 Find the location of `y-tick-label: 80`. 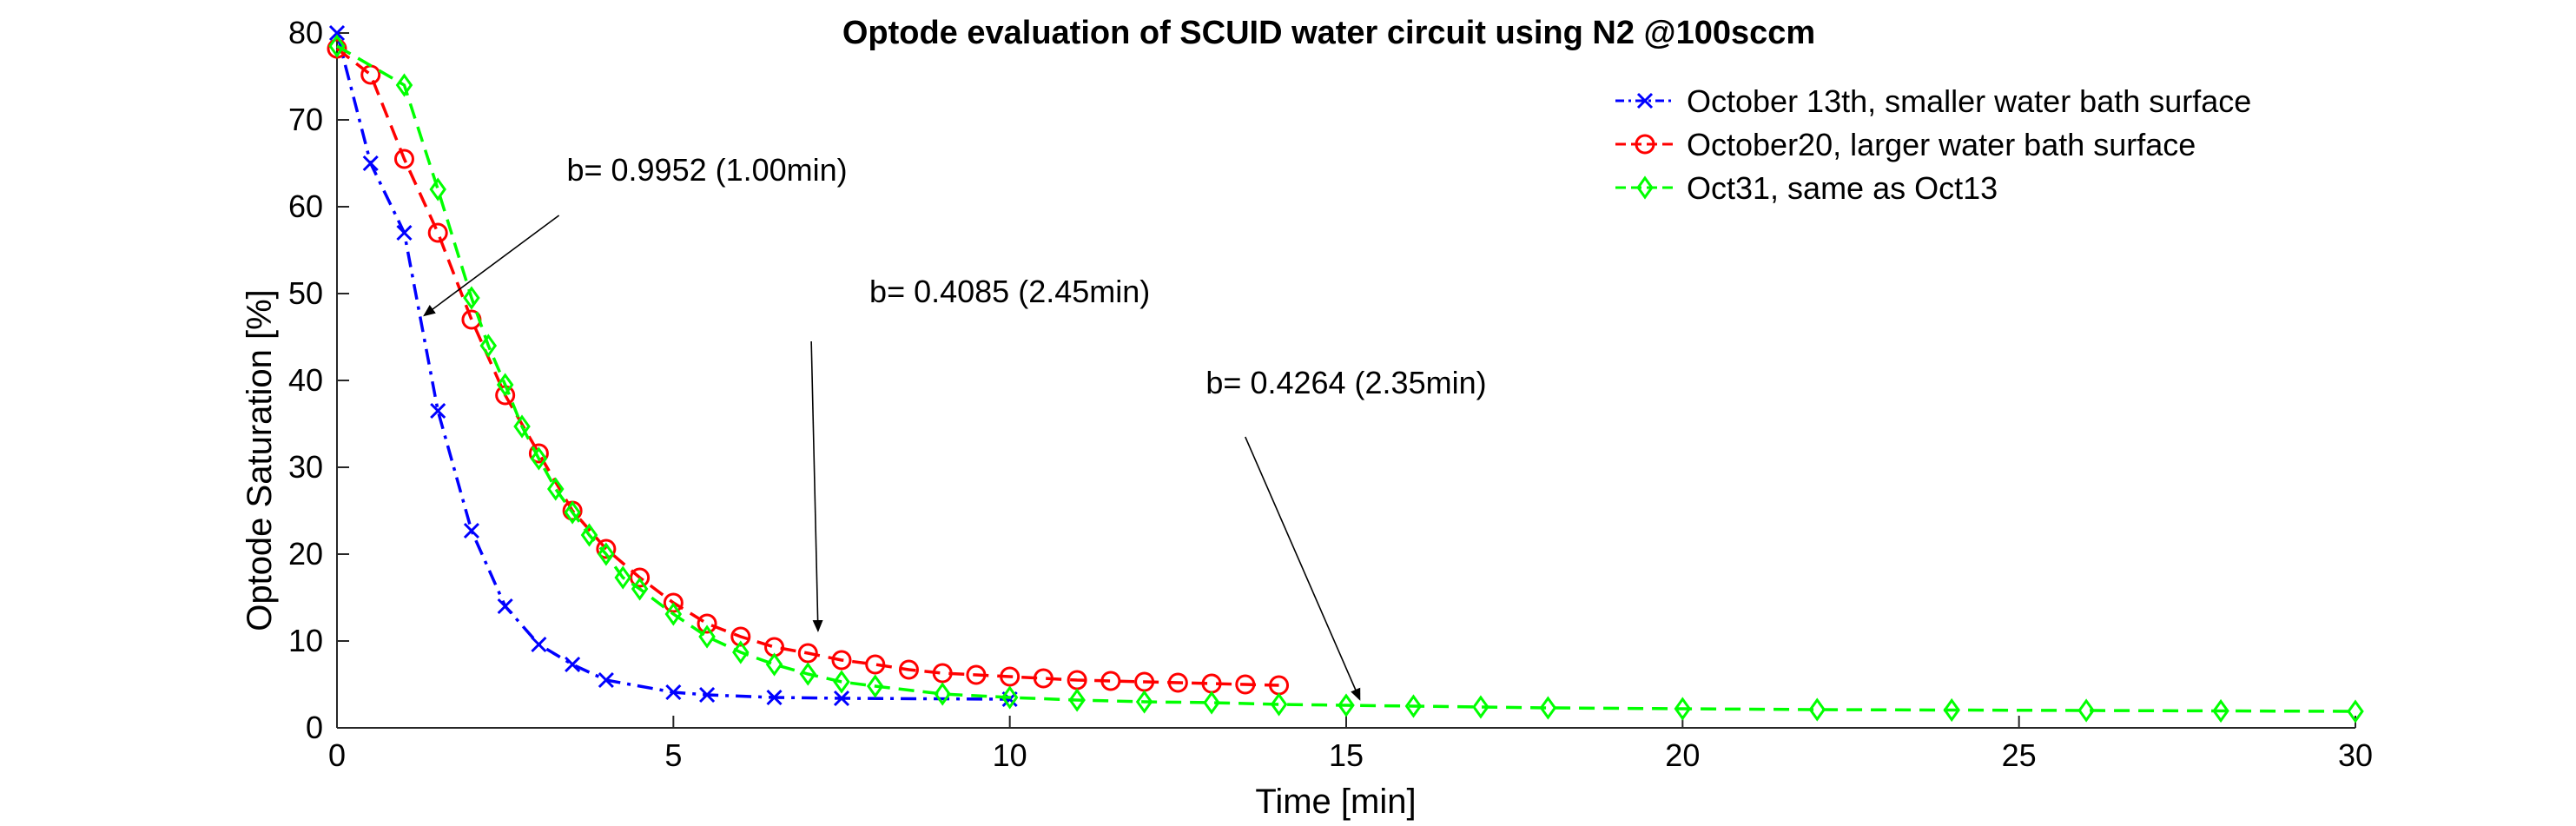

y-tick-label: 80 is located at coordinates (305, 32).